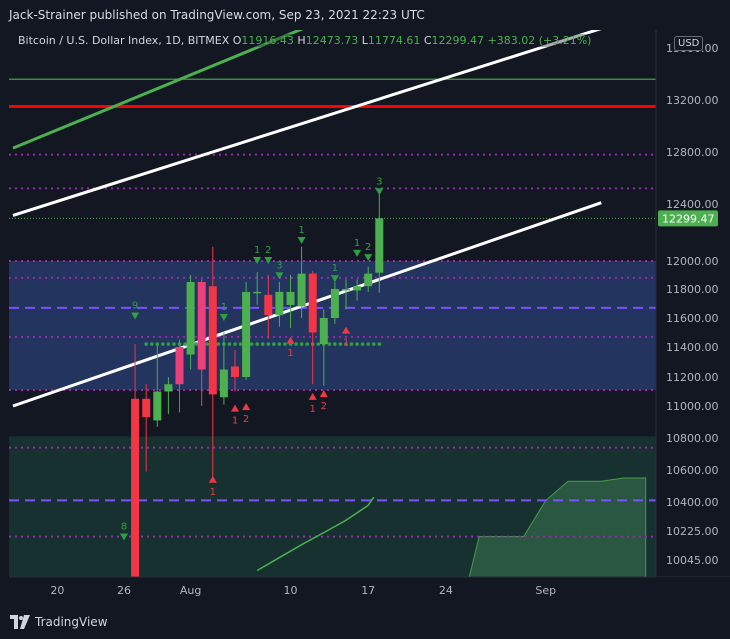 The height and width of the screenshot is (639, 730). I want to click on td-label-12: 2, so click(324, 406).